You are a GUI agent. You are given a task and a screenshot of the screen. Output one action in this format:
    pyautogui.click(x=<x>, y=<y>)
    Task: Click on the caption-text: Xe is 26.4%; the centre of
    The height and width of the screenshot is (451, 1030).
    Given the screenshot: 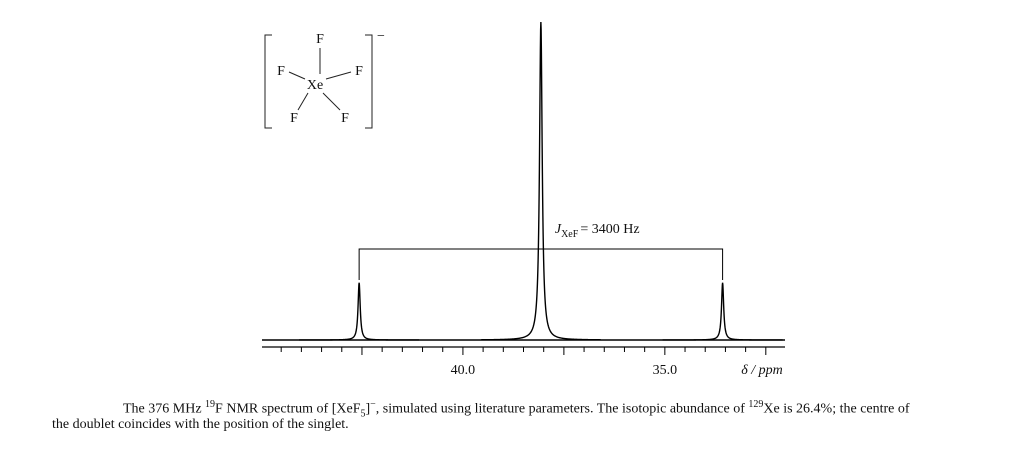 What is the action you would take?
    pyautogui.click(x=836, y=409)
    